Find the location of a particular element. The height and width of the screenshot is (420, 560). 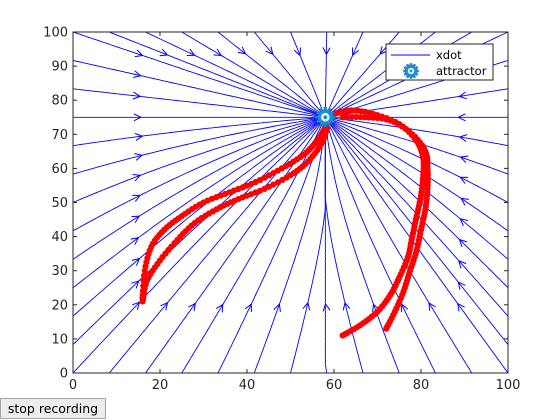

x-tick-label: 100 is located at coordinates (508, 385).